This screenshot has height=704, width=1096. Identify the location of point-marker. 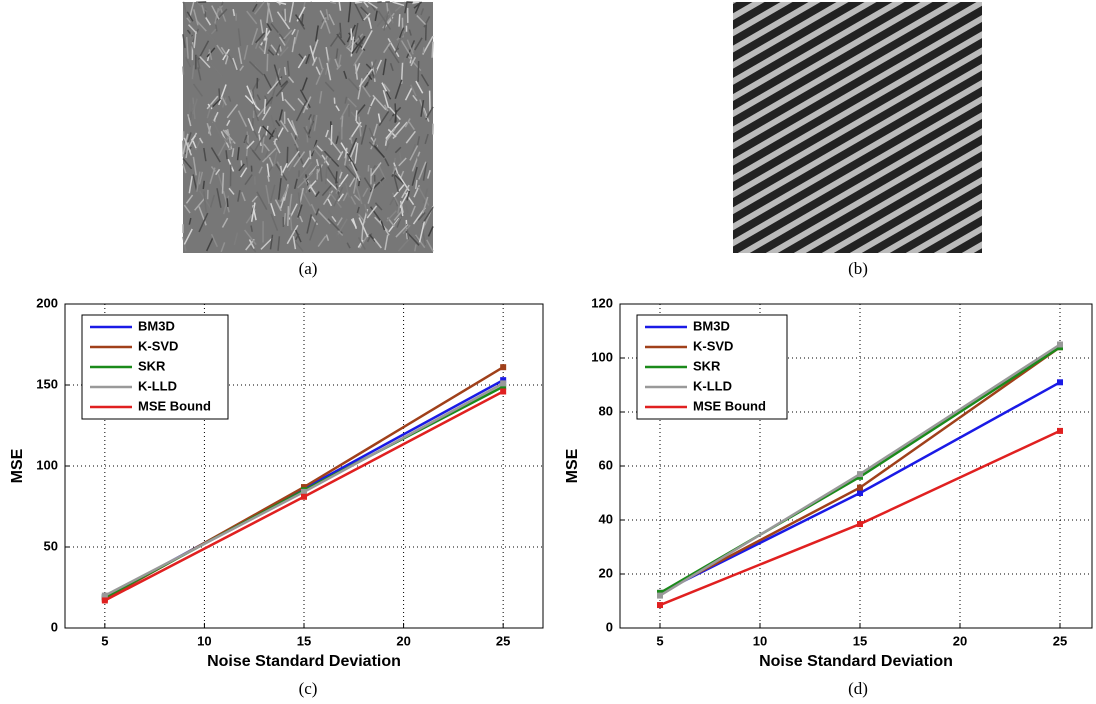
(1060, 430).